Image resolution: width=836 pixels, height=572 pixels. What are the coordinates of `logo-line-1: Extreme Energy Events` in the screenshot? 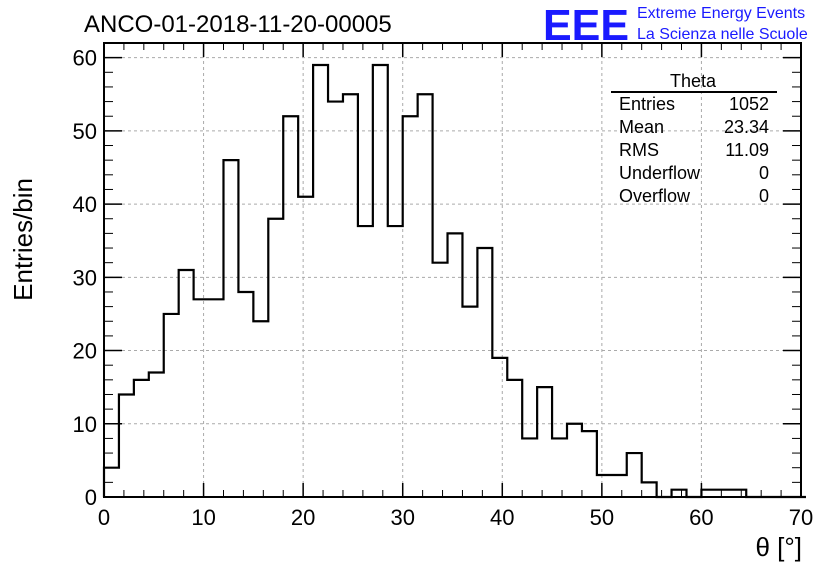 It's located at (721, 13).